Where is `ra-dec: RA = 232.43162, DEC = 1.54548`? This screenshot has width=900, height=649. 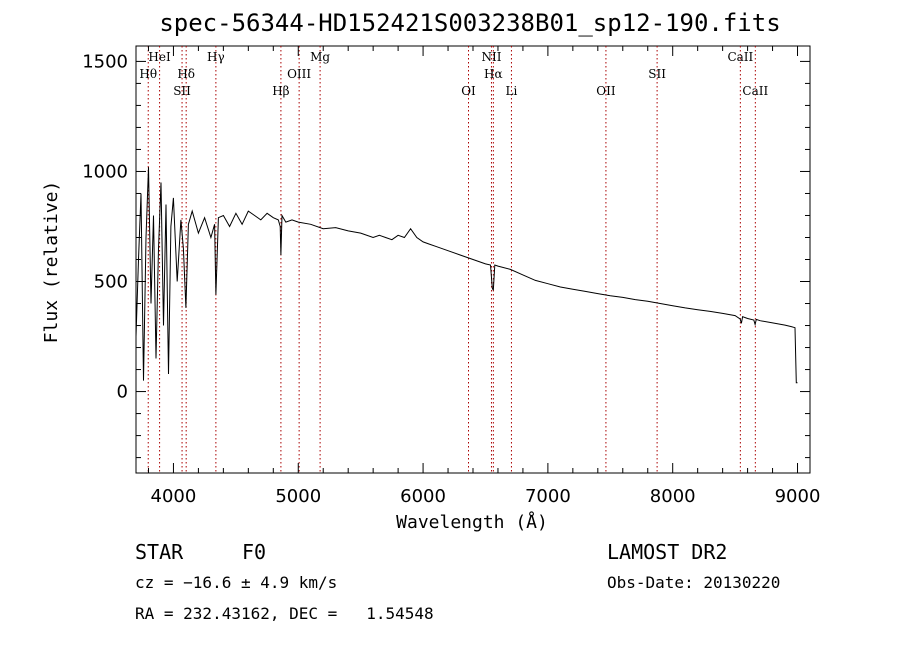
ra-dec: RA = 232.43162, DEC = 1.54548 is located at coordinates (284, 613).